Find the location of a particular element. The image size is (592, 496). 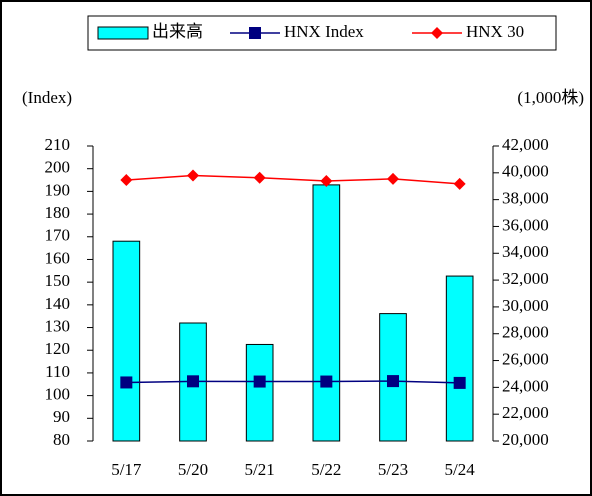

y-tick-label: 180 is located at coordinates (58, 212).